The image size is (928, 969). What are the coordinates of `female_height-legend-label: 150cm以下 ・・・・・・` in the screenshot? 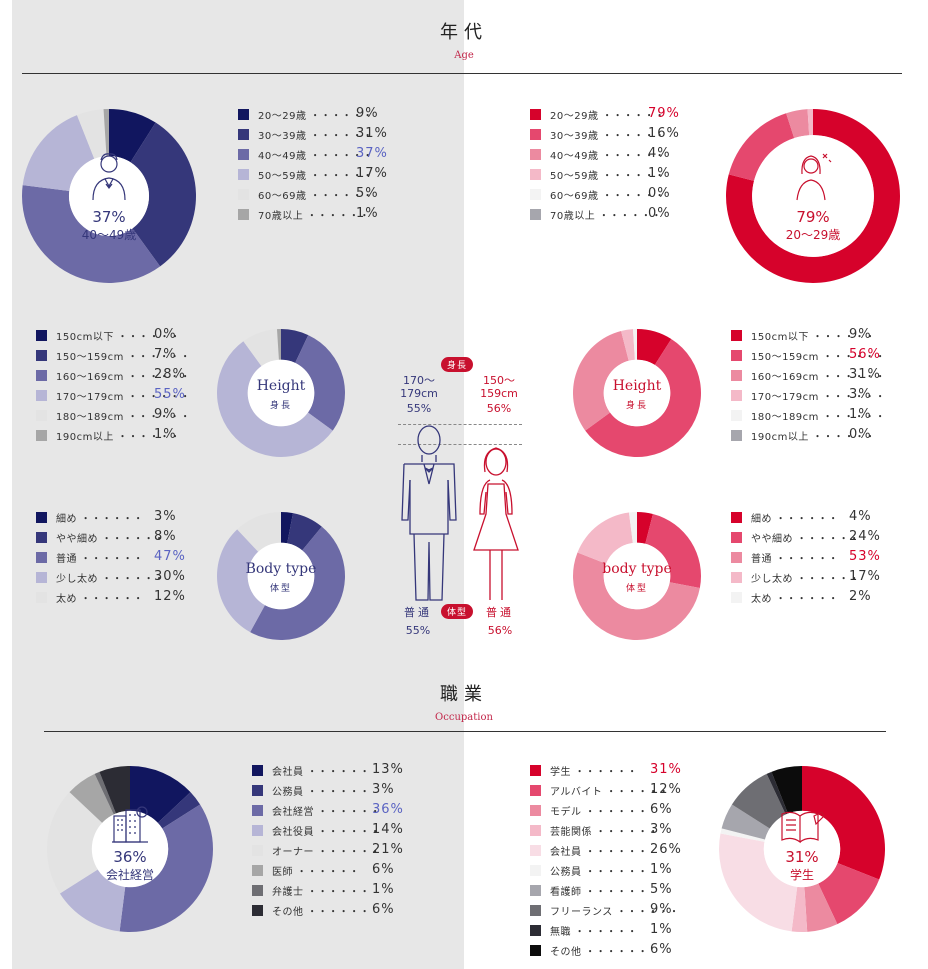 It's located at (813, 337).